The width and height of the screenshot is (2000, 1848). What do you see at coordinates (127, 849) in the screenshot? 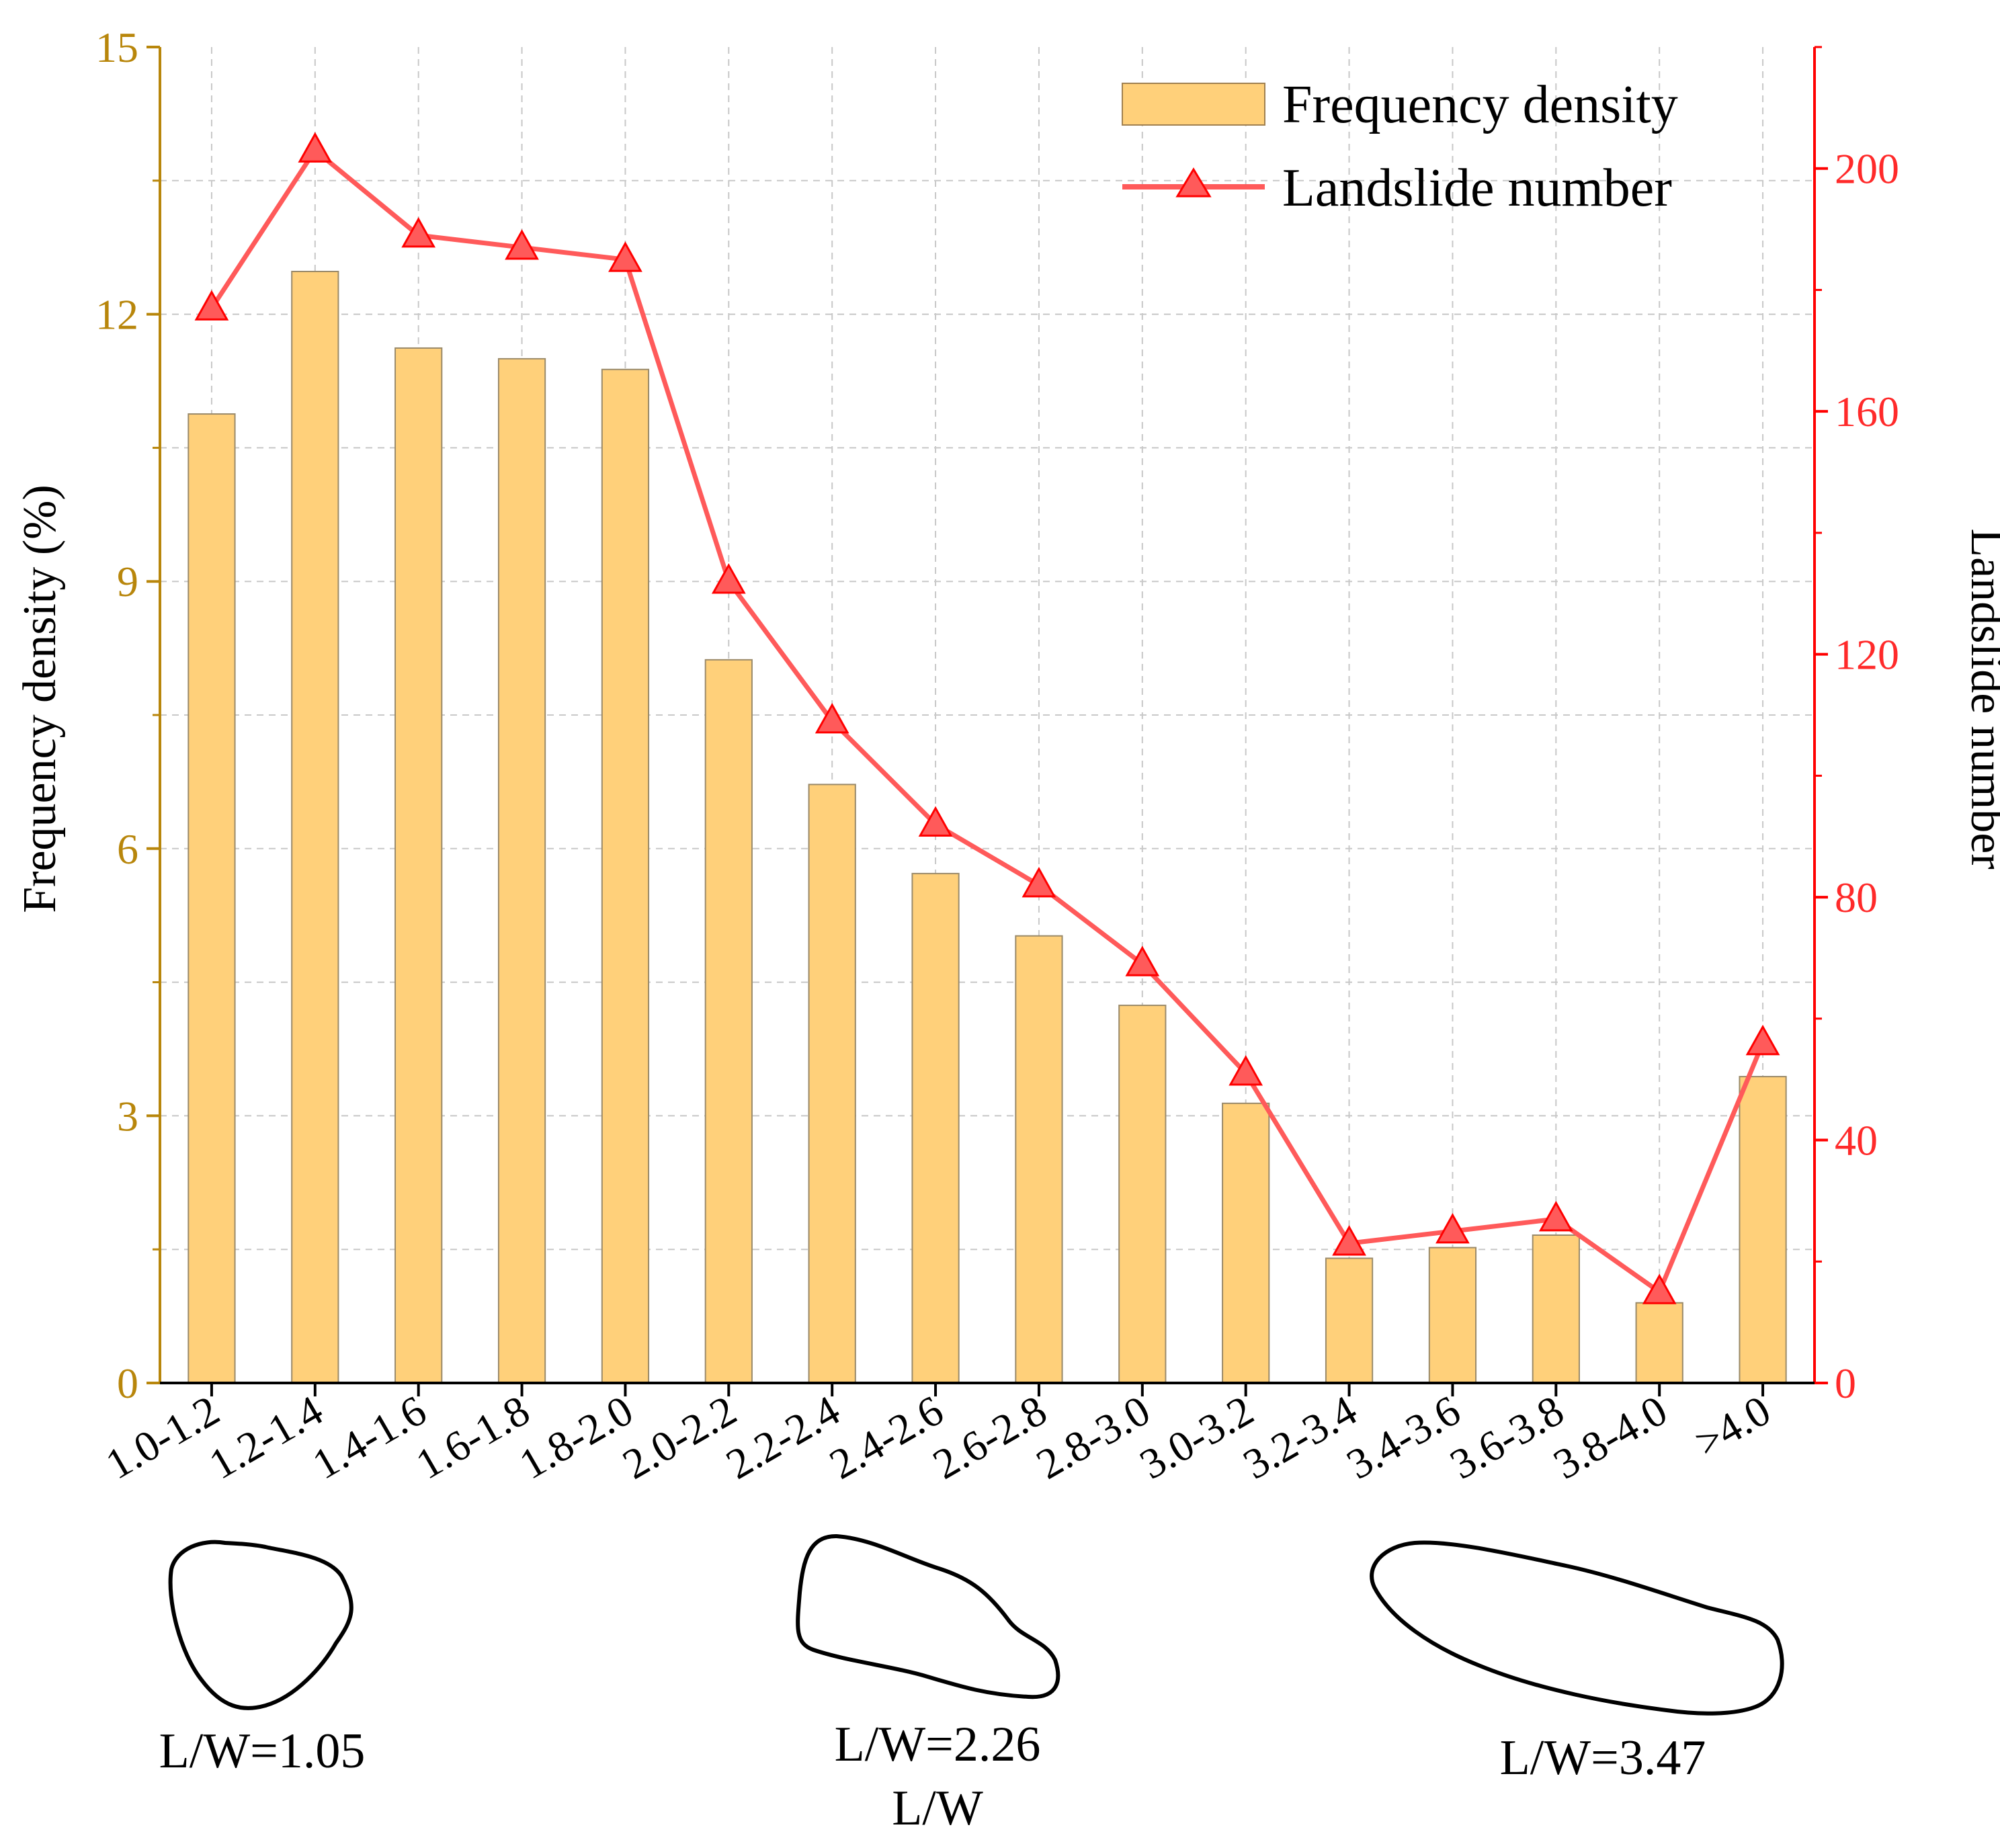
I see `y-left-tick-label: 6` at bounding box center [127, 849].